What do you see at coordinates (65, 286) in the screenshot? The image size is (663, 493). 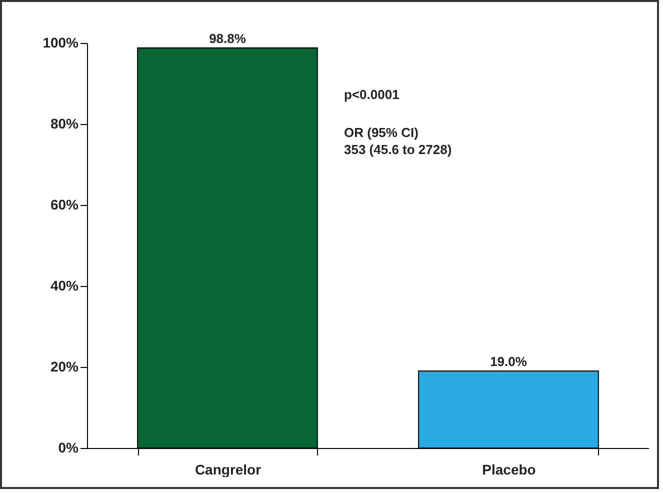 I see `y-tick-label: 40%` at bounding box center [65, 286].